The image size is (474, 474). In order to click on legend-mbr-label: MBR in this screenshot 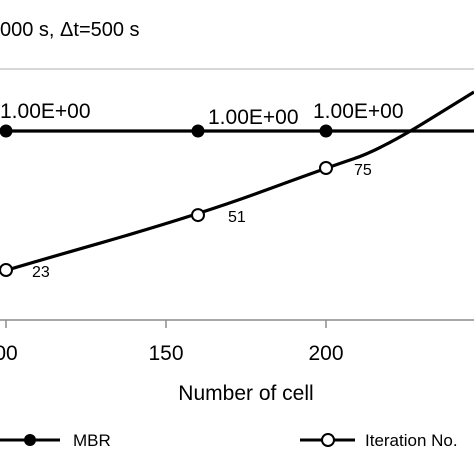, I will do `click(92, 440)`.